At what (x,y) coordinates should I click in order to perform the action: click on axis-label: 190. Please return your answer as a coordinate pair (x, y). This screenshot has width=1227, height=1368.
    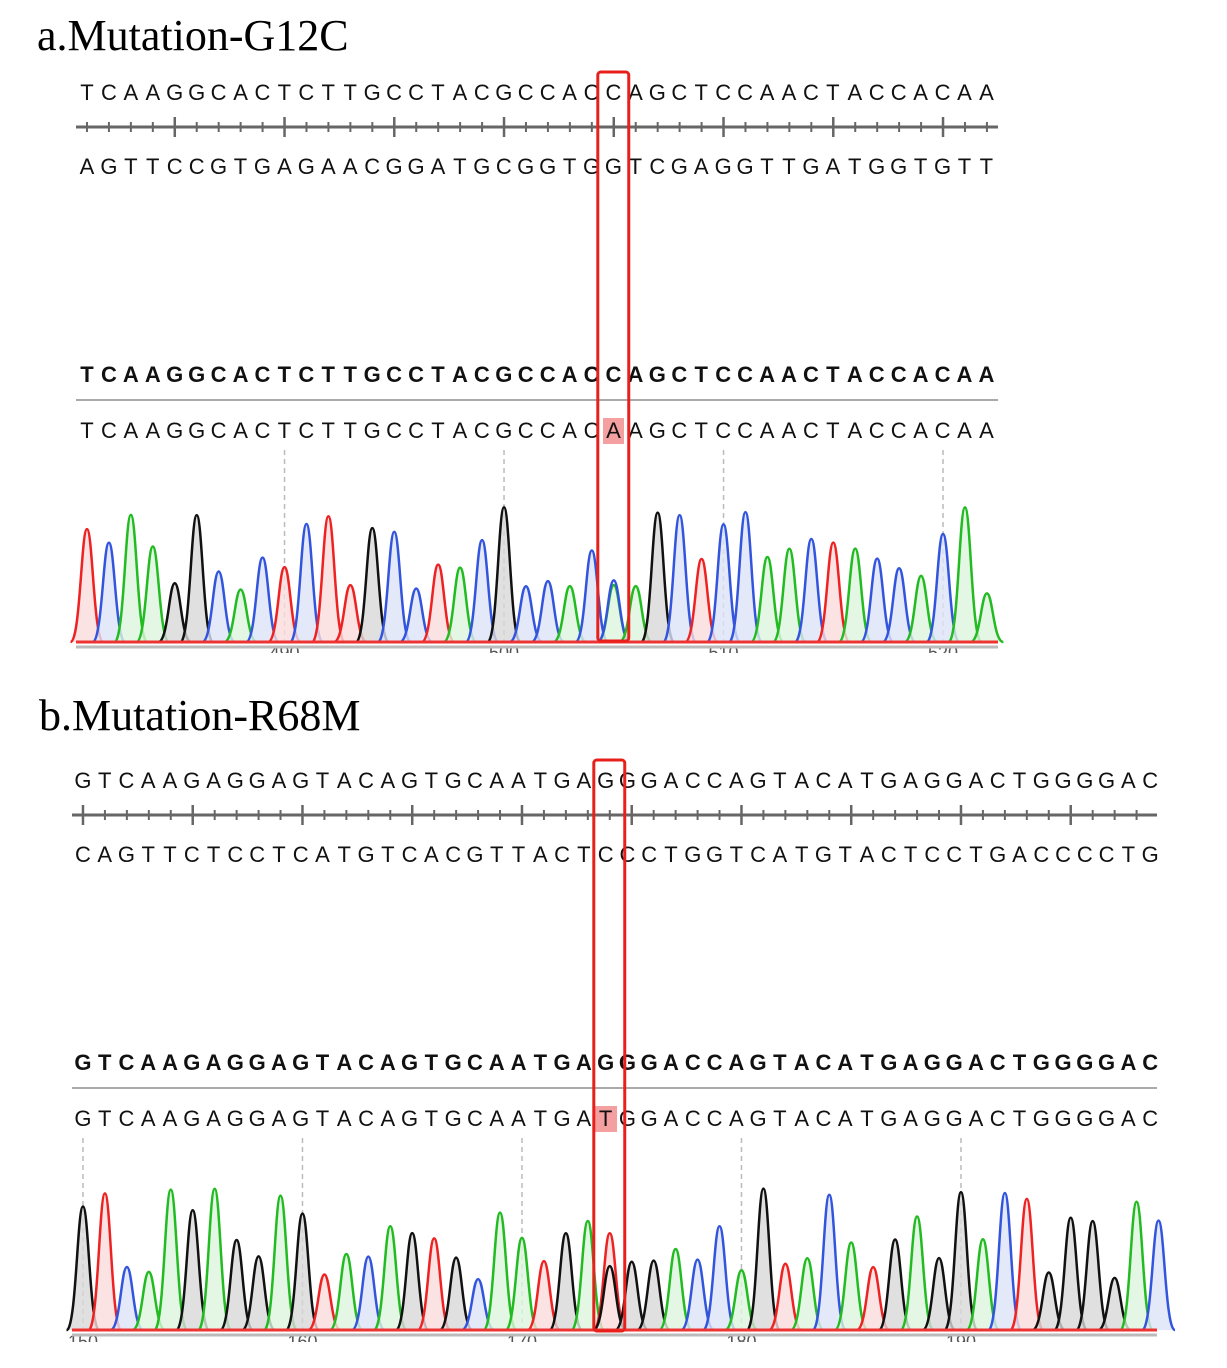
    Looking at the image, I should click on (961, 1342).